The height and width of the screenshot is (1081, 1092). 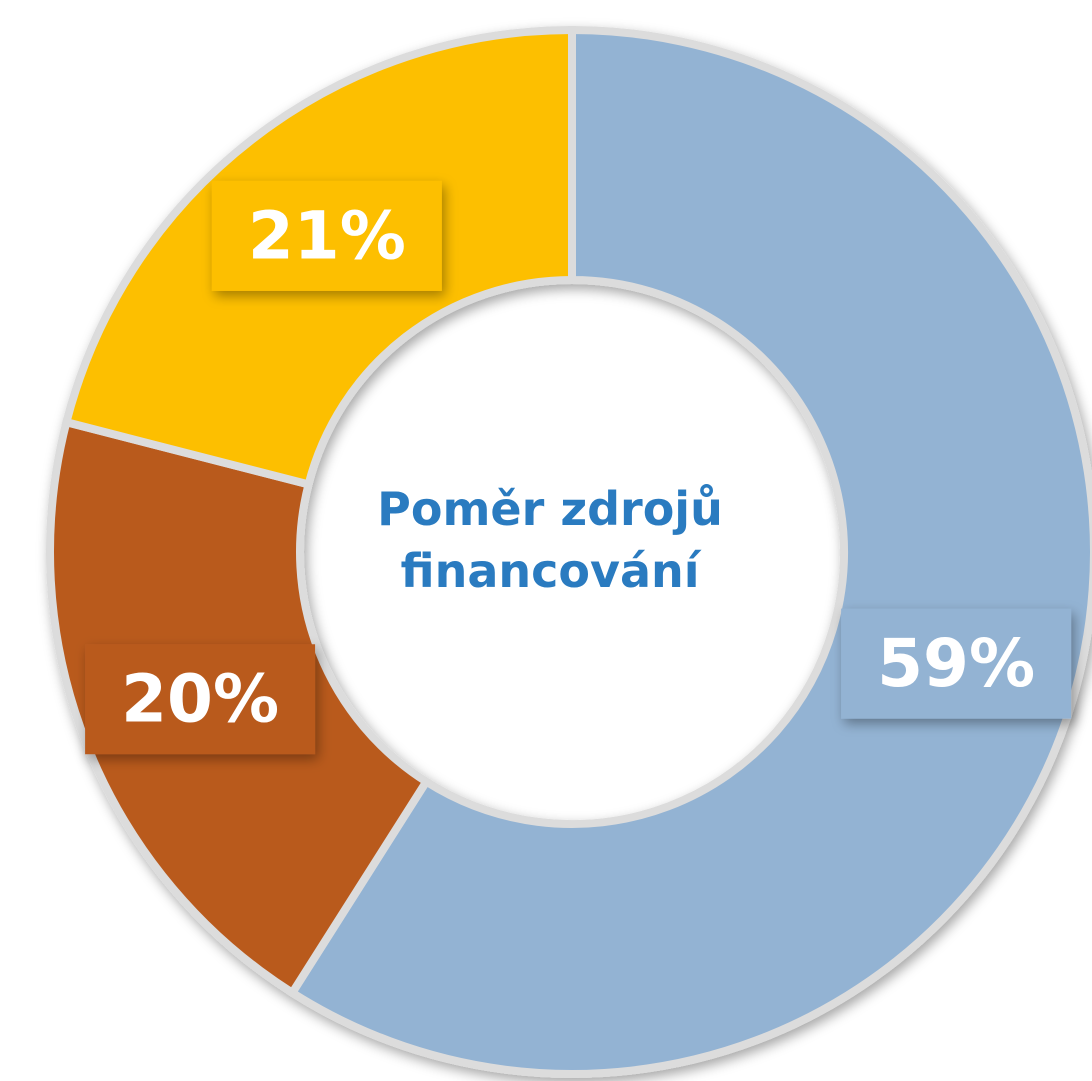 I want to click on data-label: 21%, so click(x=327, y=235).